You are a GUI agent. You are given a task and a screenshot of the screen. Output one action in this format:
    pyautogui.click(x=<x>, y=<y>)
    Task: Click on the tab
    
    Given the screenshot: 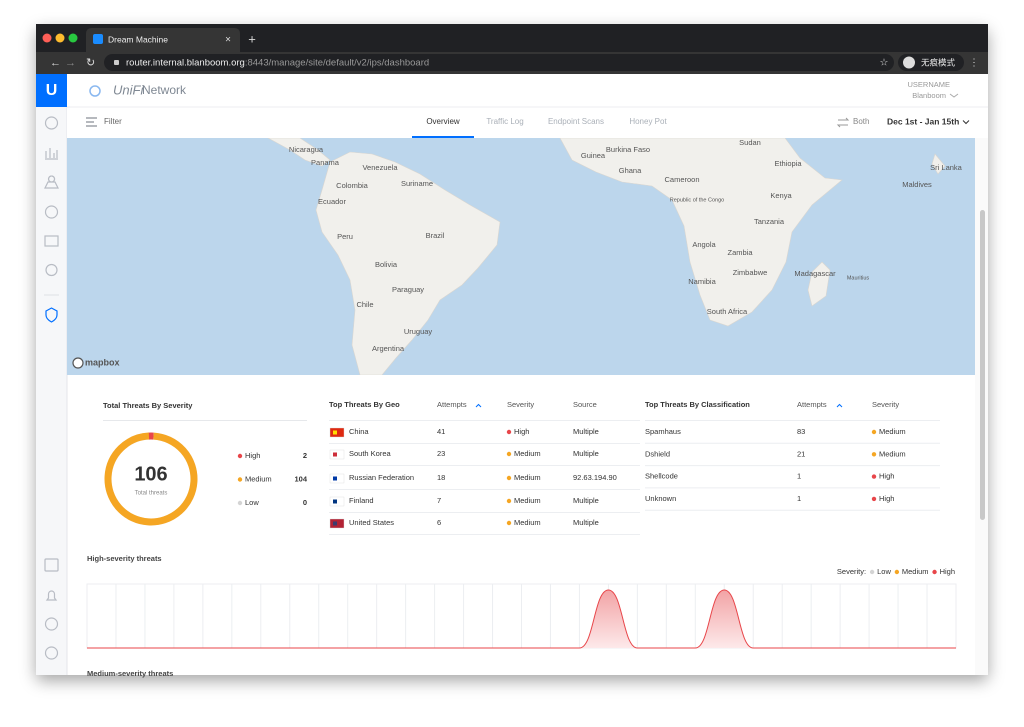 What is the action you would take?
    pyautogui.click(x=163, y=40)
    